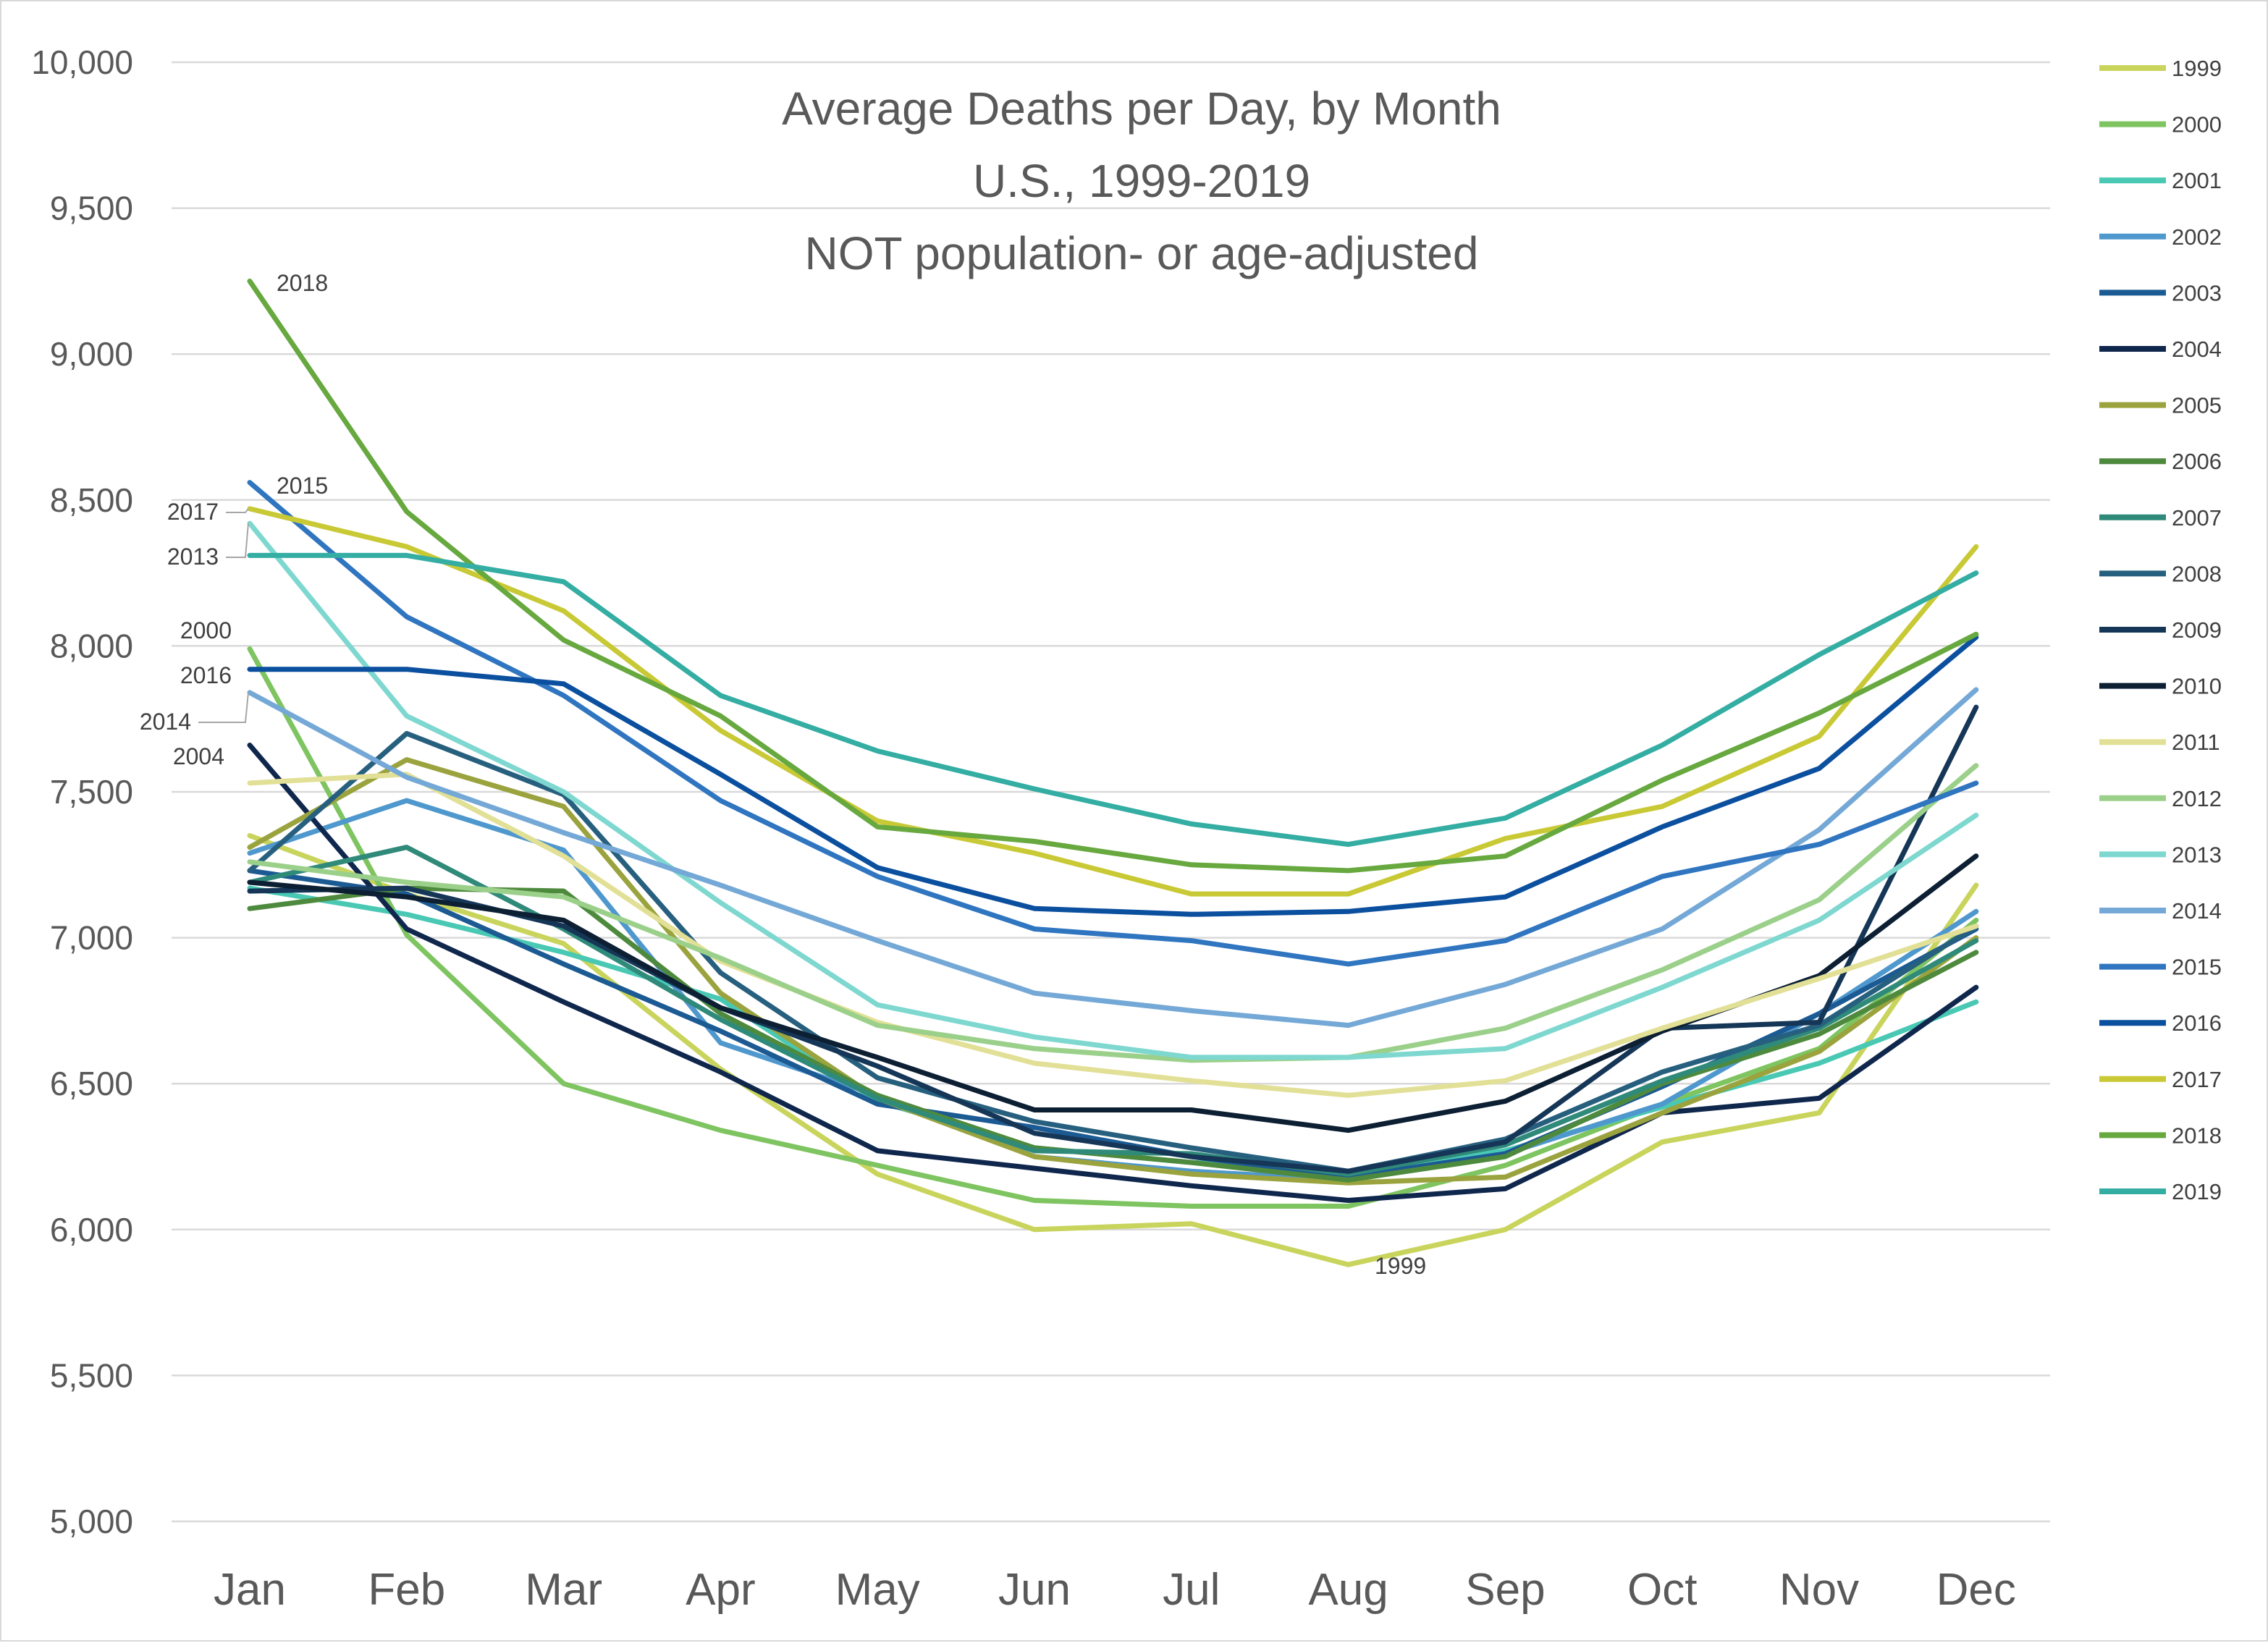 This screenshot has width=2268, height=1643. What do you see at coordinates (1142, 253) in the screenshot?
I see `chart-title-line-3: NOT population- or age-adjusted` at bounding box center [1142, 253].